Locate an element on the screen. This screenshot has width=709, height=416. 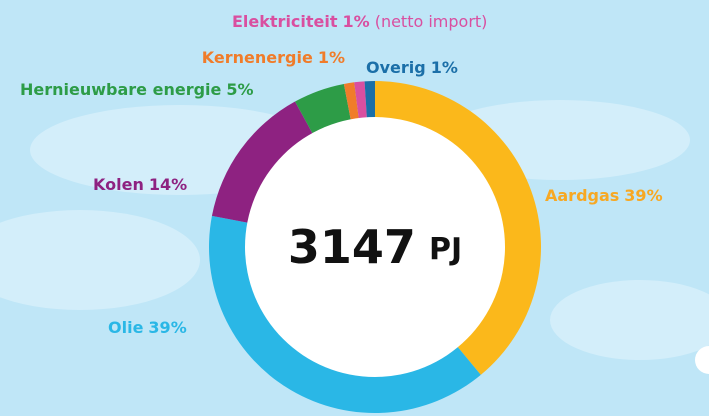
slice-label: Elektriciteit 1% (netto import) is located at coordinates (359, 21).